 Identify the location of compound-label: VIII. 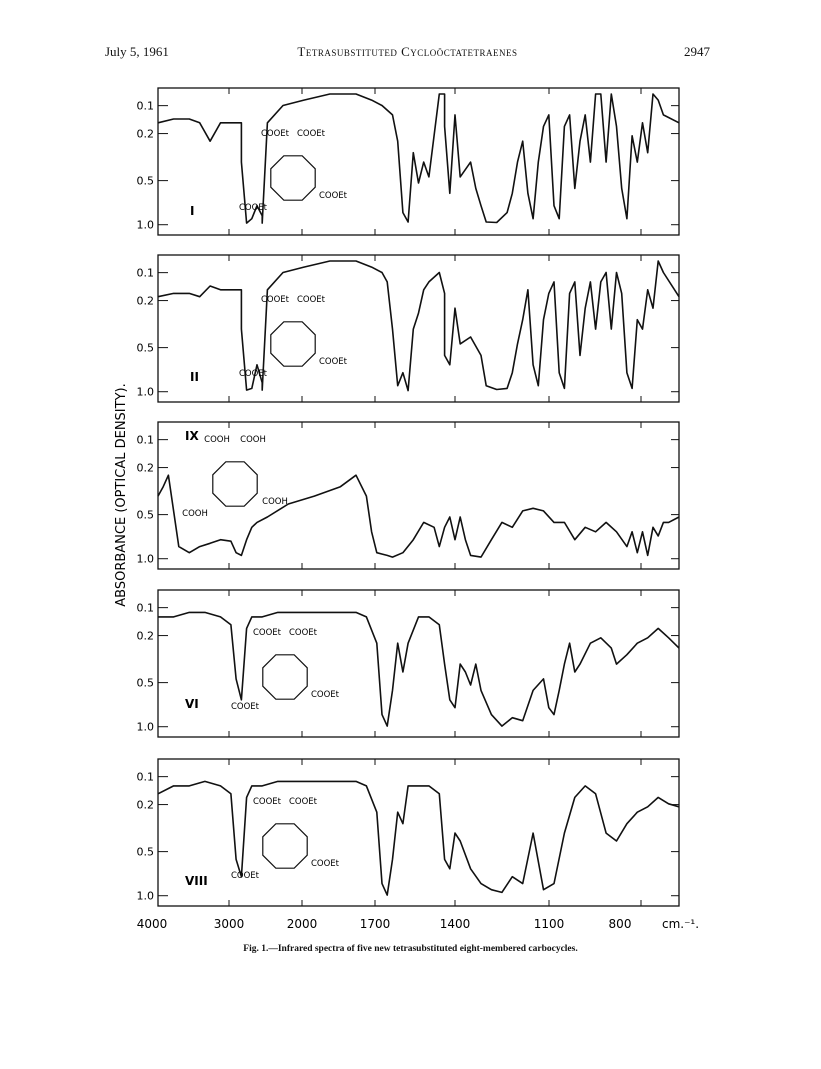
(196, 881).